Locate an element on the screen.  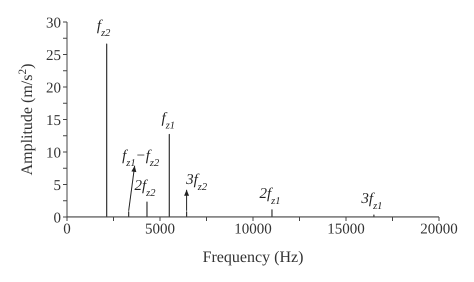
annotation: f$_{z2}$ is located at coordinates (104, 28).